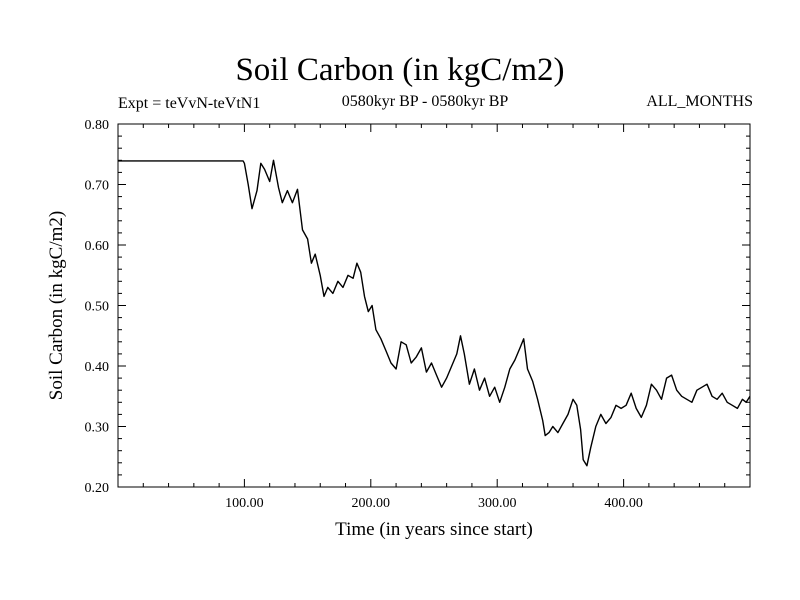 The height and width of the screenshot is (600, 800). Describe the element at coordinates (699, 101) in the screenshot. I see `period-label: ALL_MONTHS` at that location.